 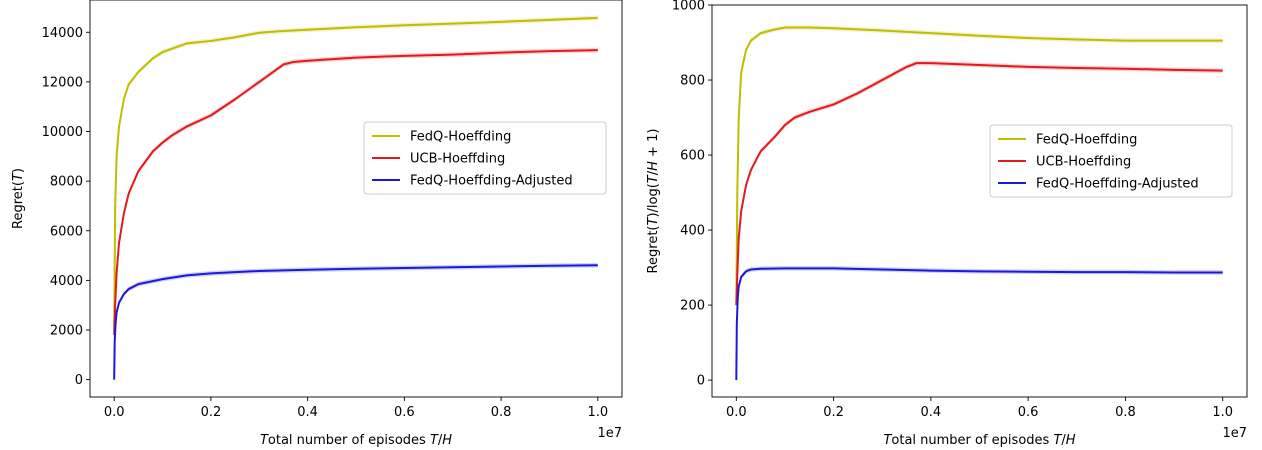 I want to click on y-tick-label: 12000, so click(x=62, y=82).